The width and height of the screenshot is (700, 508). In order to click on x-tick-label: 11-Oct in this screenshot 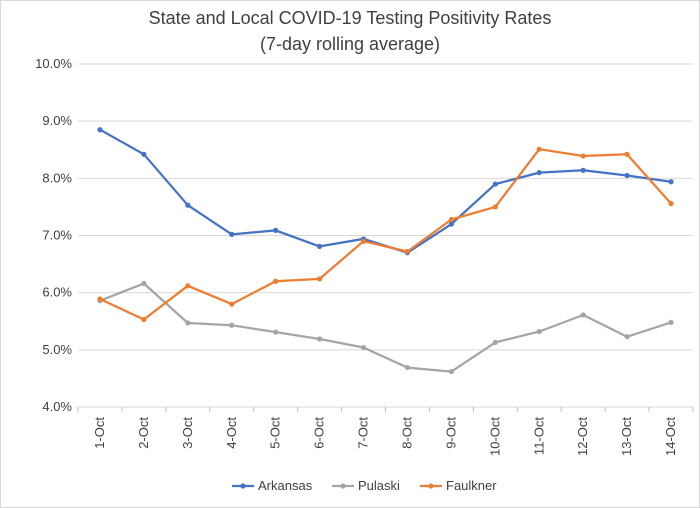, I will do `click(538, 436)`.